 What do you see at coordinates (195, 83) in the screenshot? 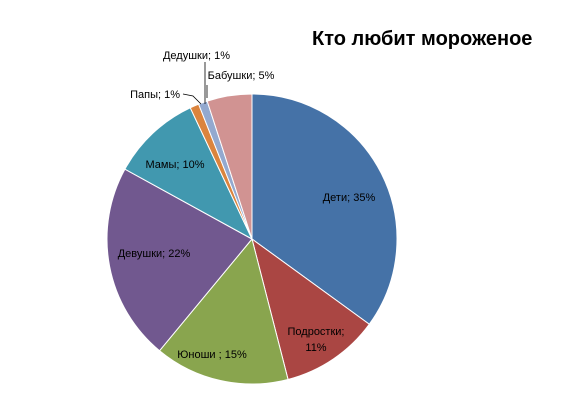
I see `leader-lines` at bounding box center [195, 83].